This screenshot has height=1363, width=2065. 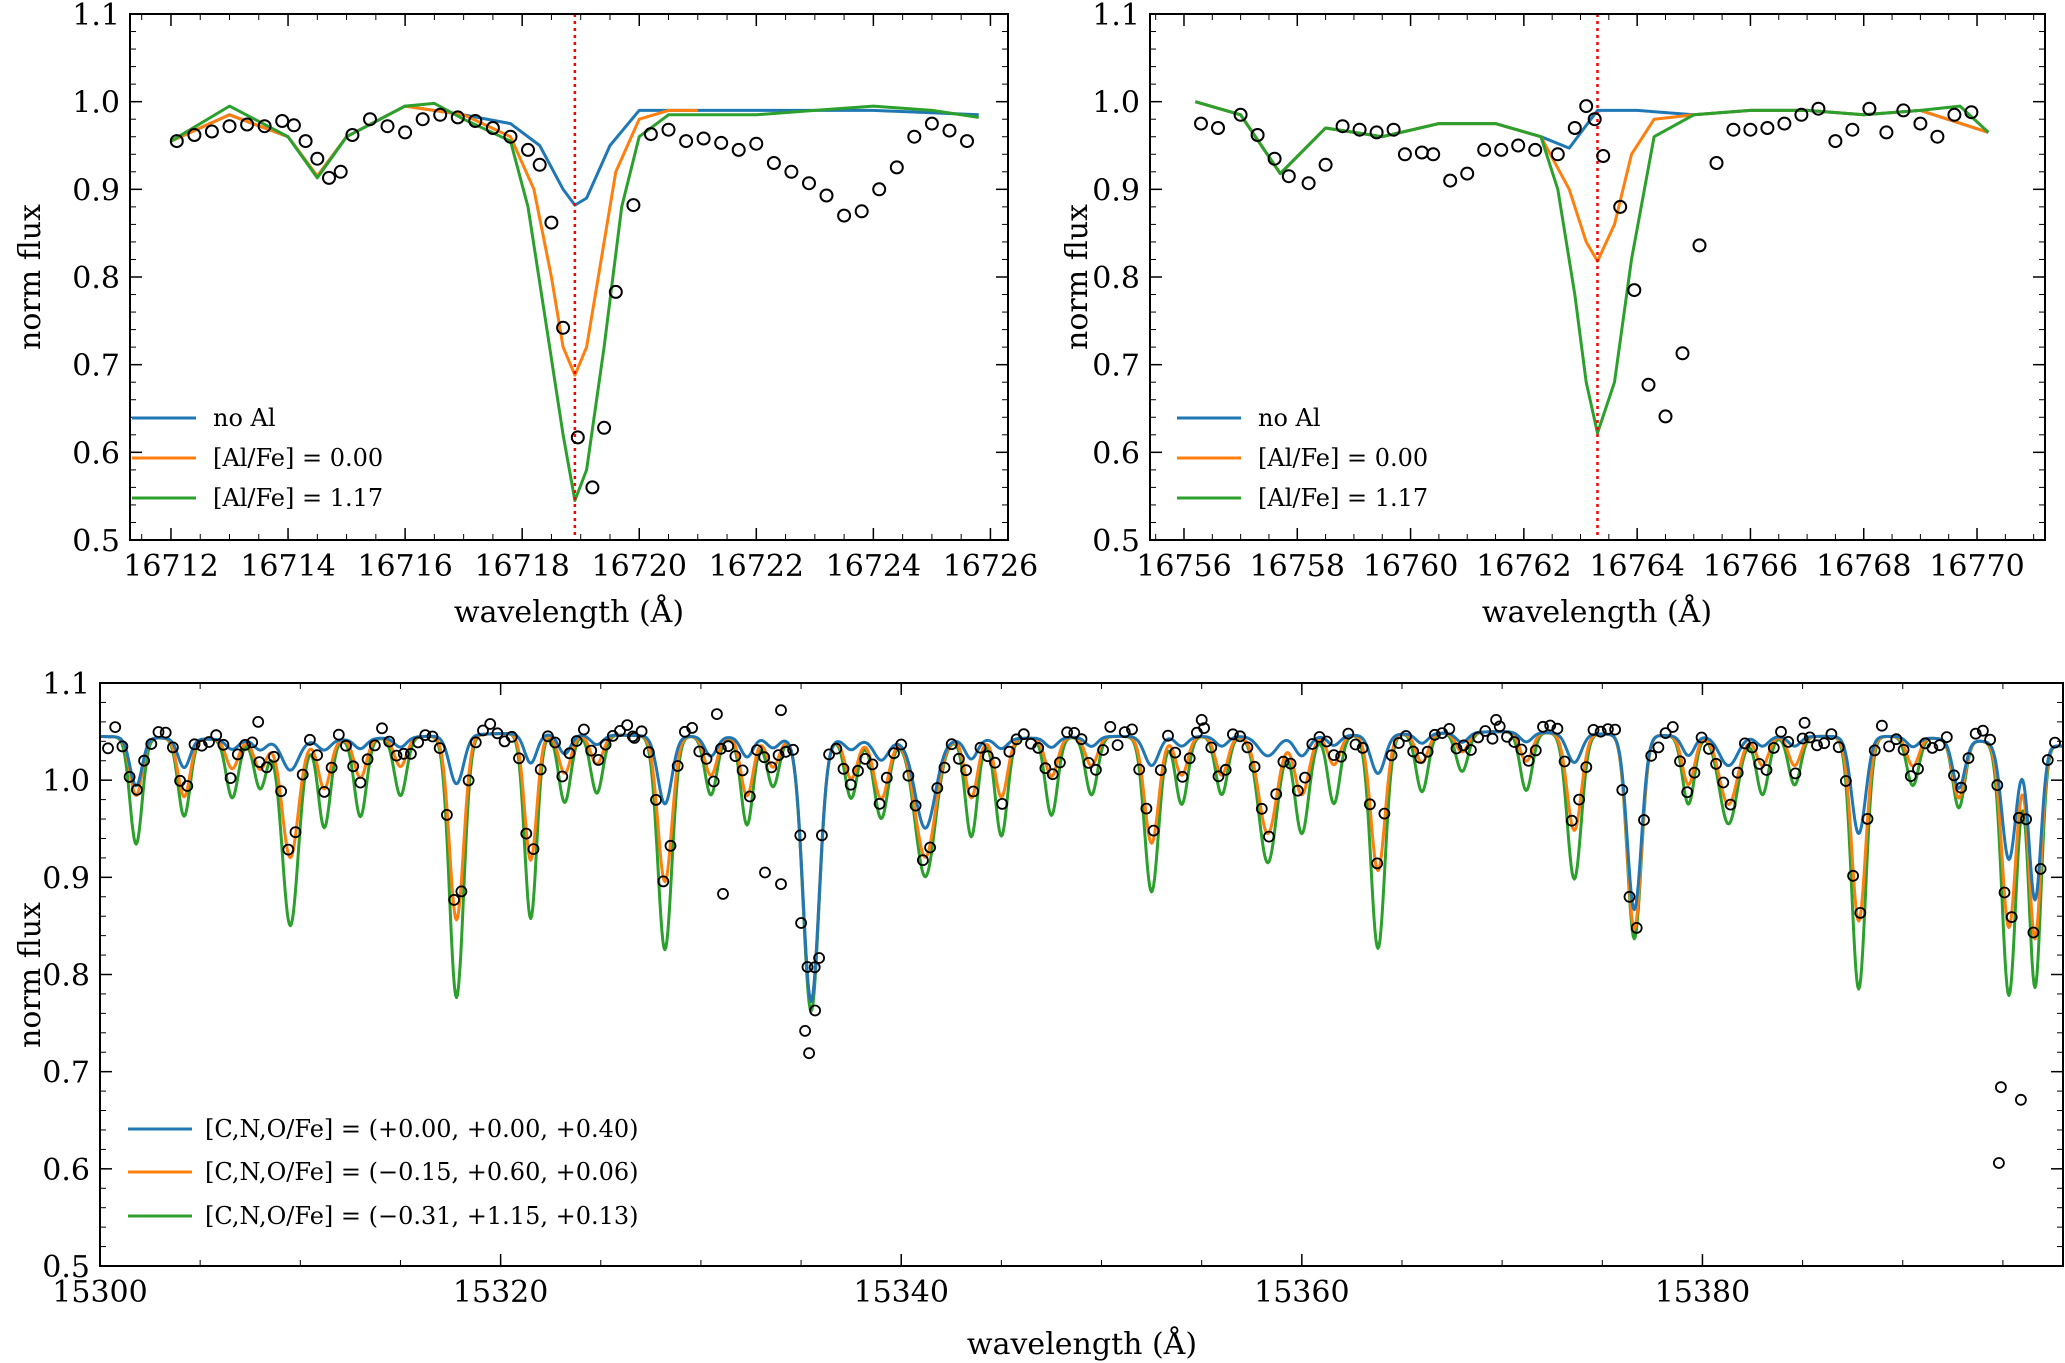 What do you see at coordinates (1586, 261) in the screenshot?
I see `panel-top-right-observed-points` at bounding box center [1586, 261].